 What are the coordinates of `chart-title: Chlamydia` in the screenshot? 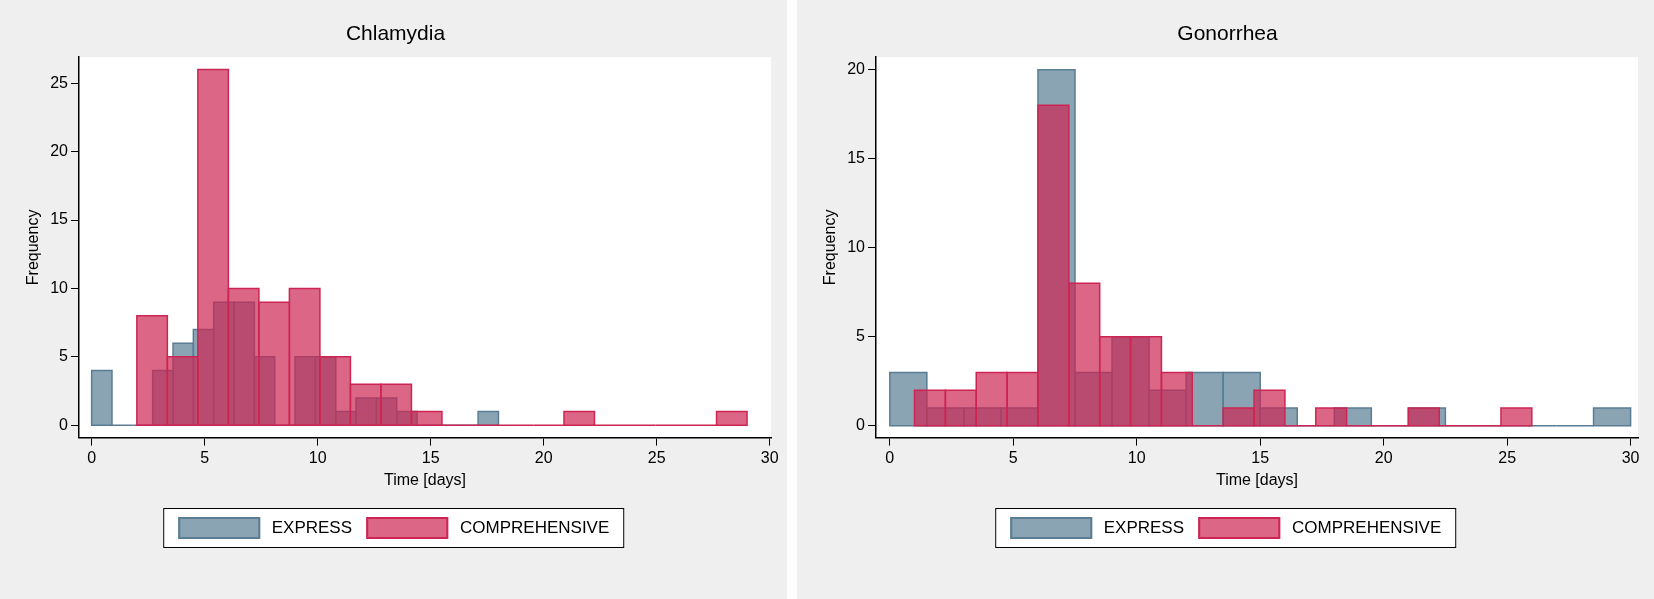 It's located at (395, 33).